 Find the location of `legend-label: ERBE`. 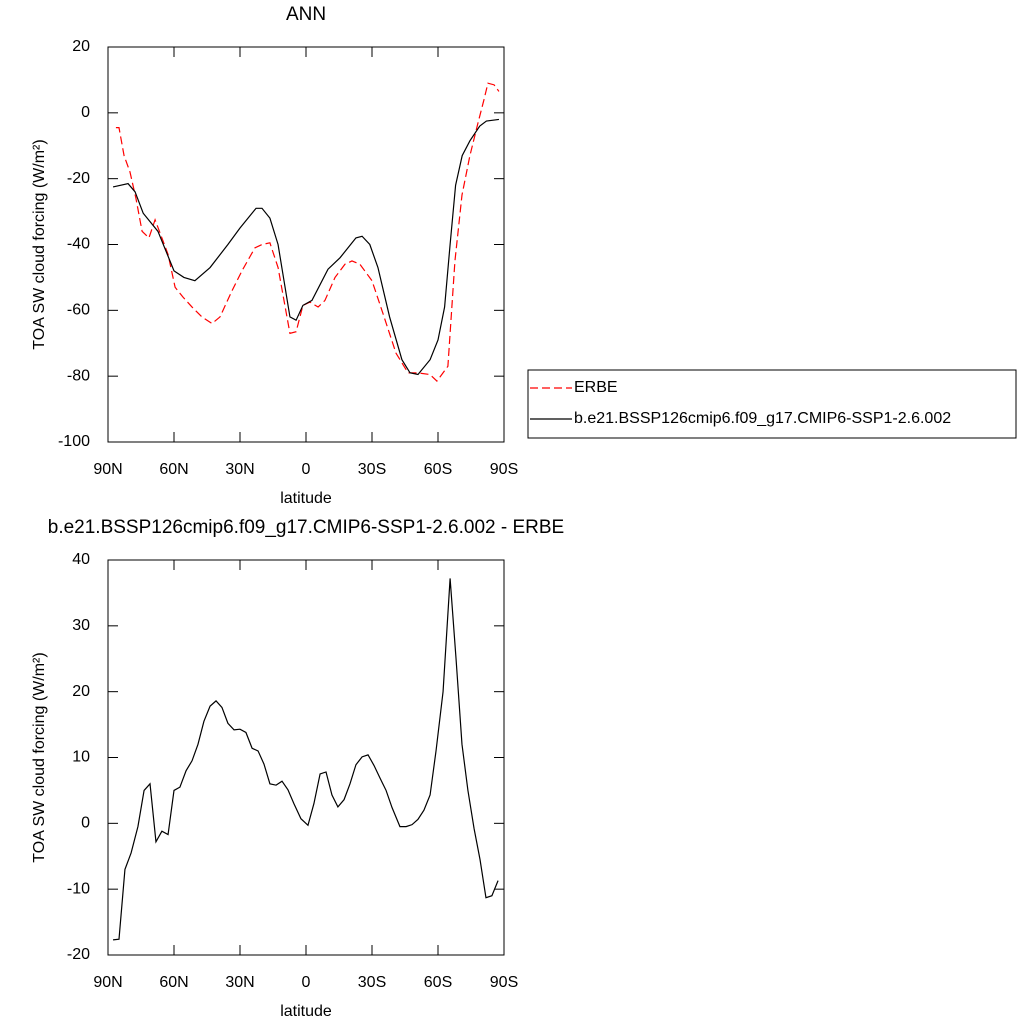

legend-label: ERBE is located at coordinates (596, 387).